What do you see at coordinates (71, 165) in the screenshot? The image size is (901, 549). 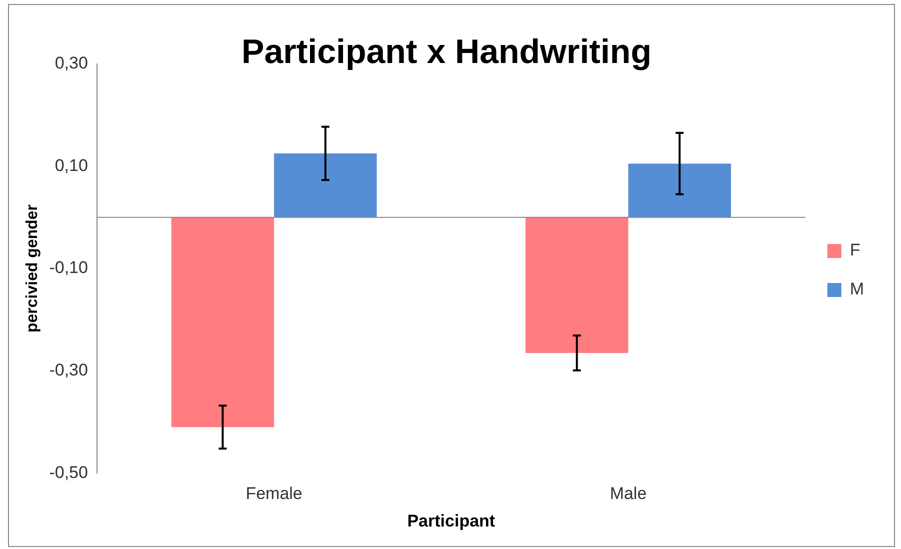 I see `y-tick-label: 0,10` at bounding box center [71, 165].